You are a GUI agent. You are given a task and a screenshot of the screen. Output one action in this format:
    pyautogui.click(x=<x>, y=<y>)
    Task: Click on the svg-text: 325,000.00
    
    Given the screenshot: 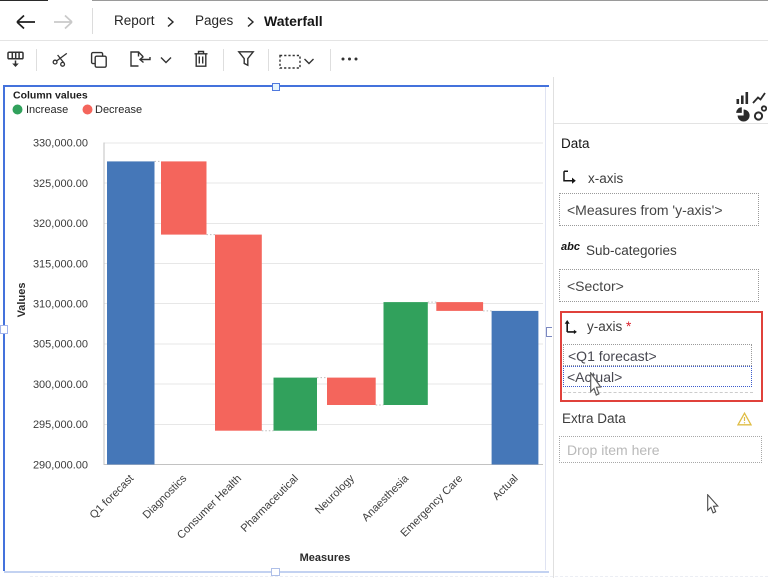 What is the action you would take?
    pyautogui.click(x=60, y=184)
    